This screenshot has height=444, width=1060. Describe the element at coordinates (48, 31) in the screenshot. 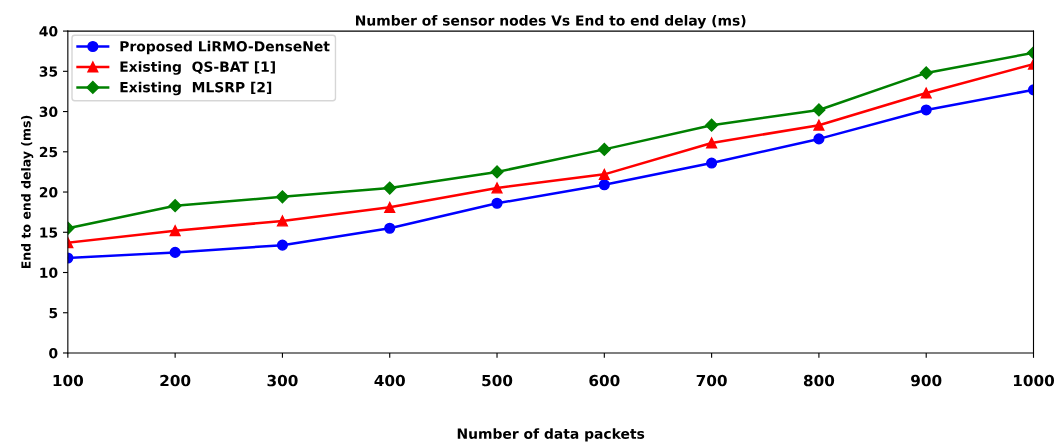

I see `y-tick-label: 40` at that location.